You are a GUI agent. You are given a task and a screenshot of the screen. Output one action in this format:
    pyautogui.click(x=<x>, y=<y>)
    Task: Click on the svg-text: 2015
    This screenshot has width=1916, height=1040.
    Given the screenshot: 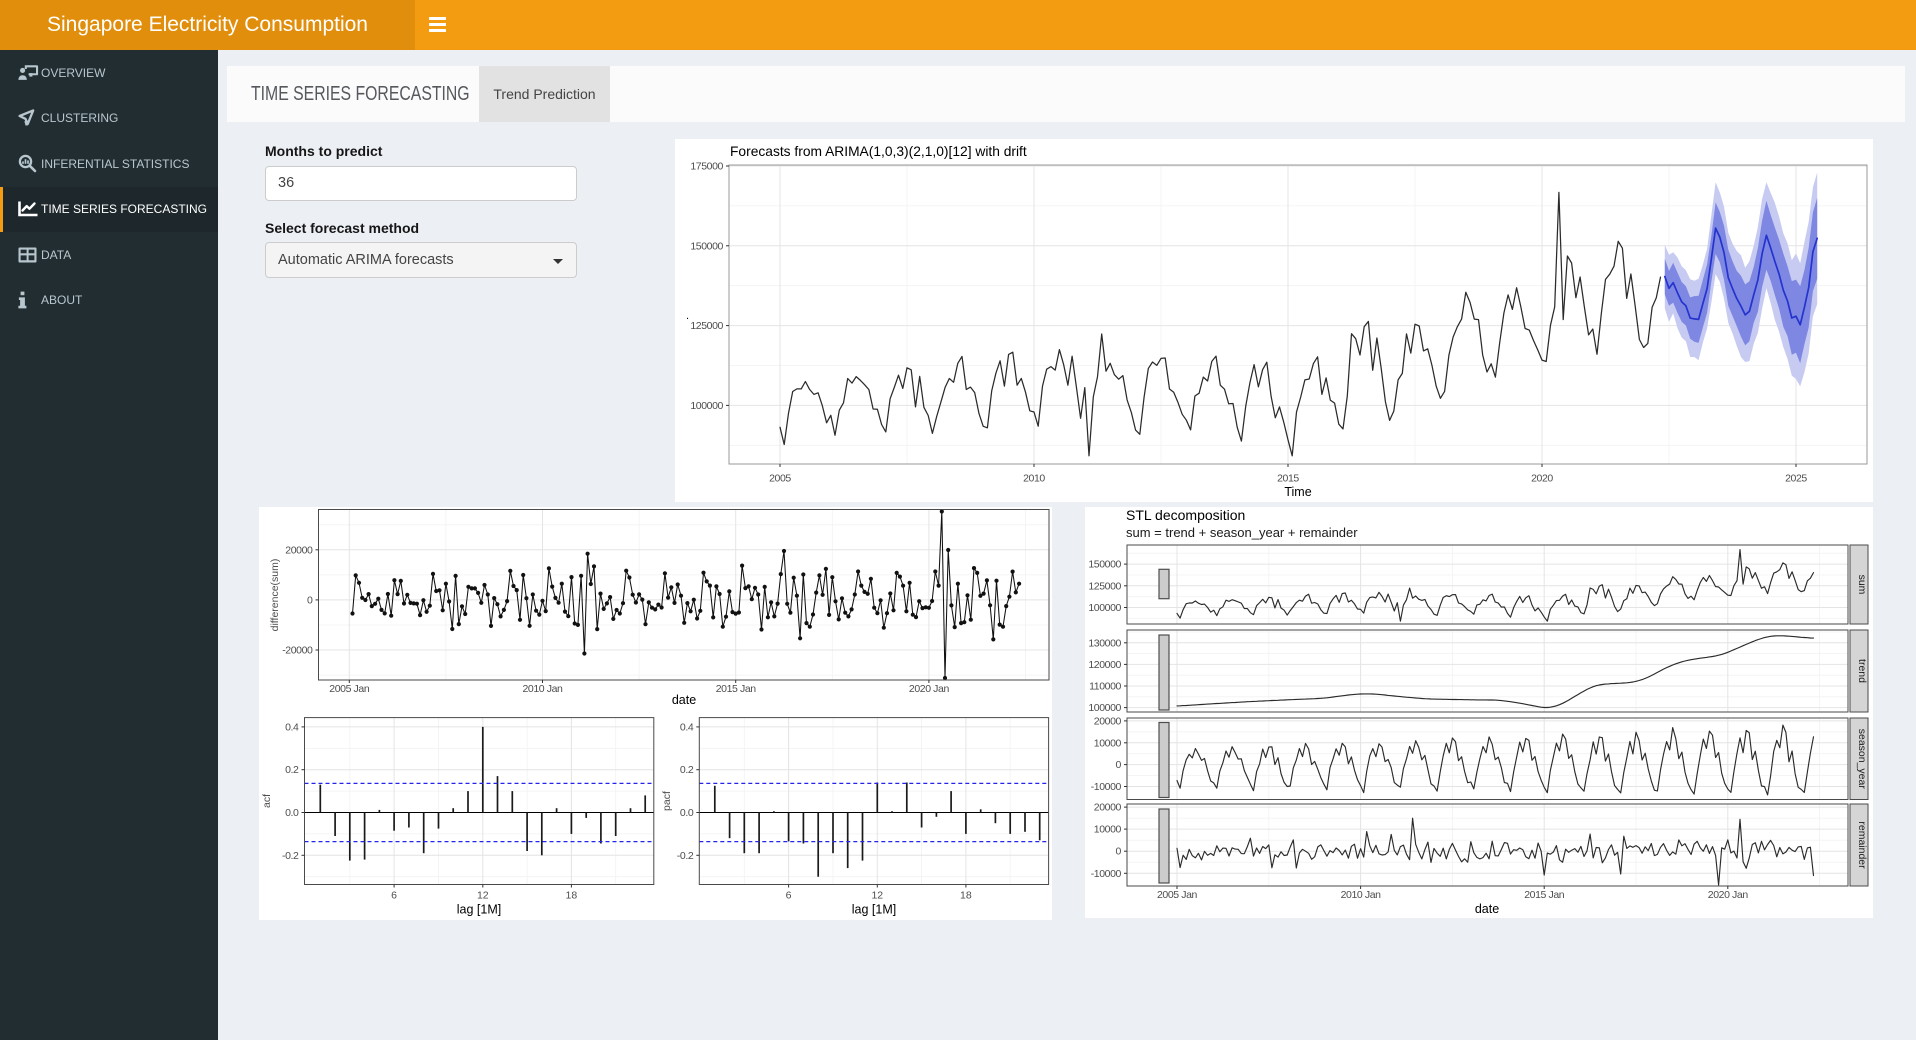 What is the action you would take?
    pyautogui.click(x=1288, y=479)
    